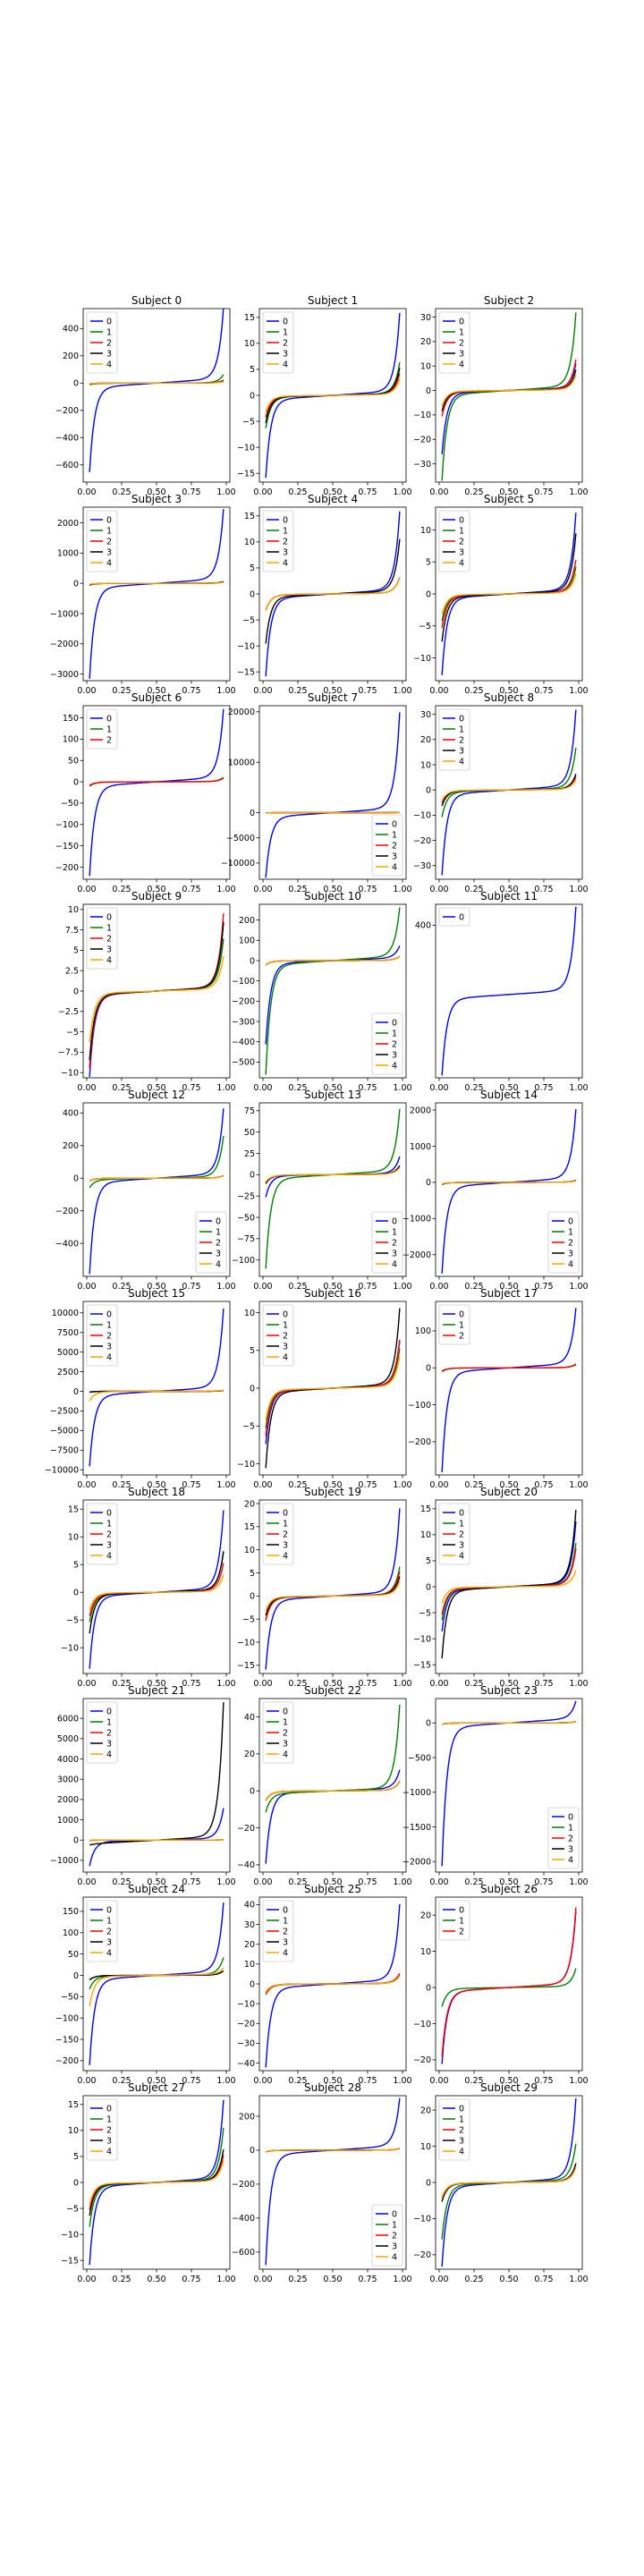 The image size is (644, 2576). Describe the element at coordinates (425, 318) in the screenshot. I see `y-tick-label: 30` at that location.